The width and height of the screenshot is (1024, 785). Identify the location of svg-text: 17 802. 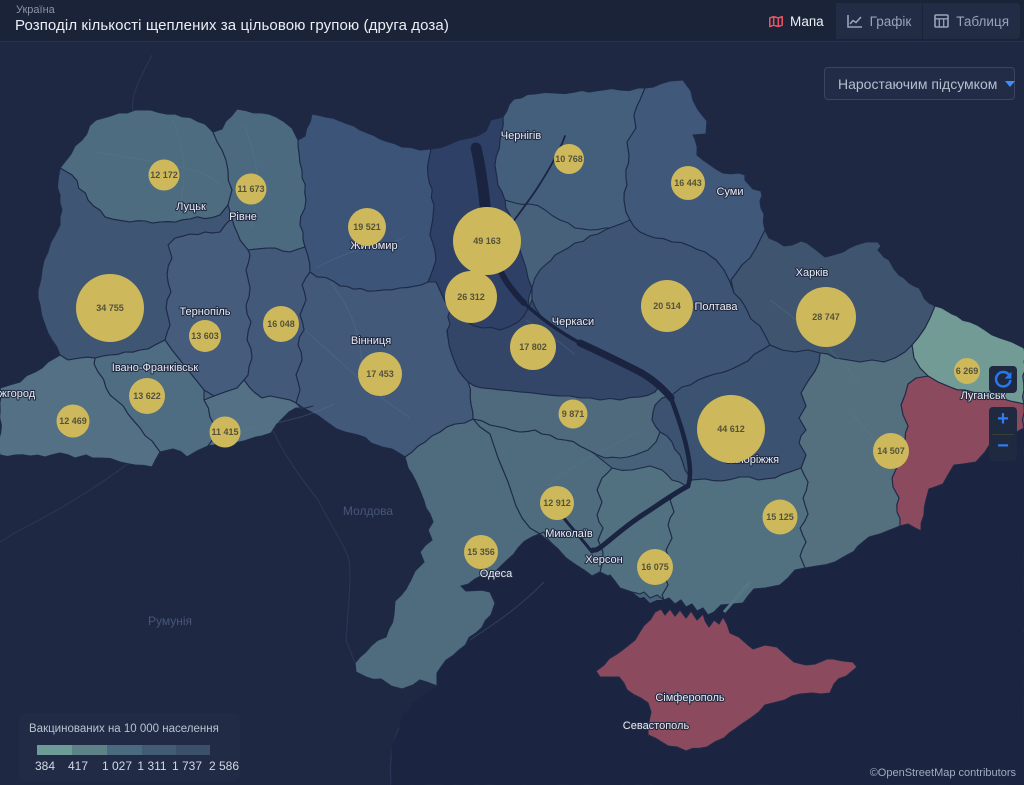
(533, 347).